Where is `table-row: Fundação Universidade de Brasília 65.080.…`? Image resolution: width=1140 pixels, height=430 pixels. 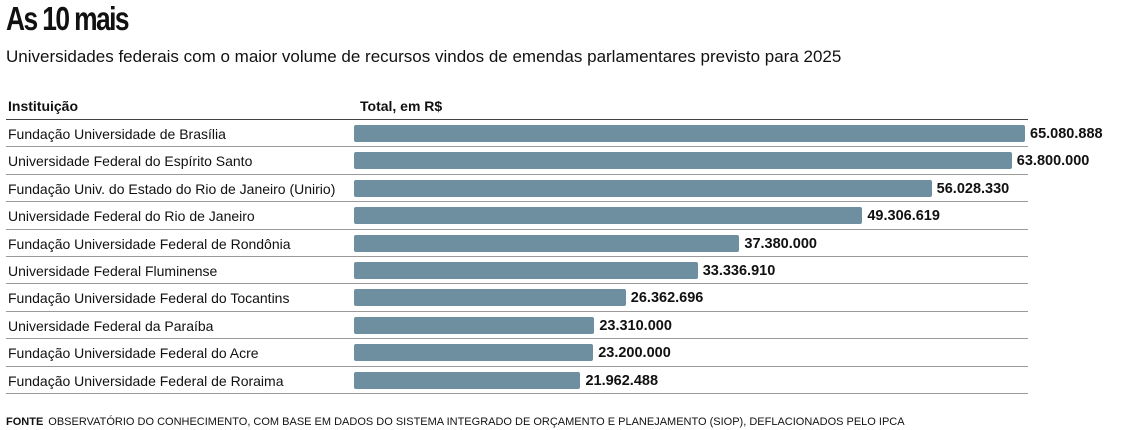
table-row: Fundação Universidade de Brasília 65.080.… is located at coordinates (570, 134).